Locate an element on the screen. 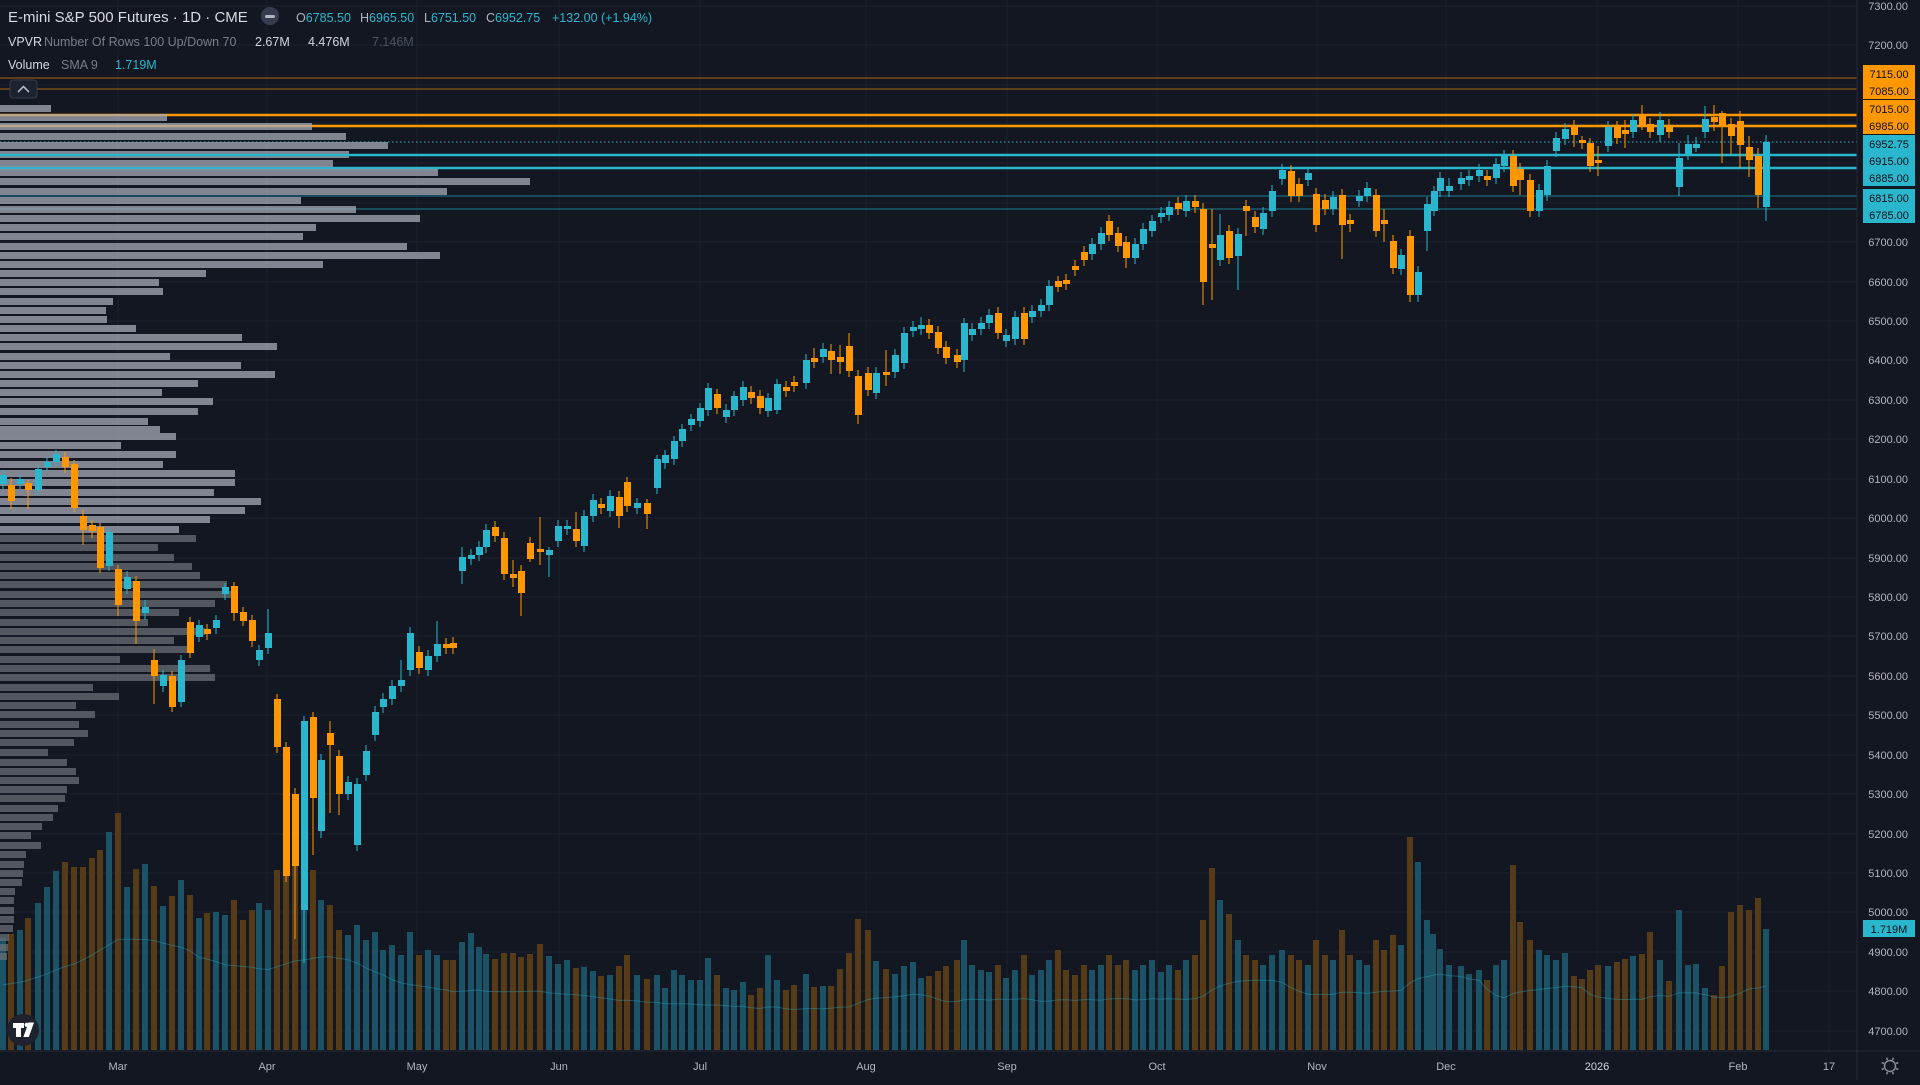 The height and width of the screenshot is (1085, 1920). svg-text: 5700.00 is located at coordinates (1888, 637).